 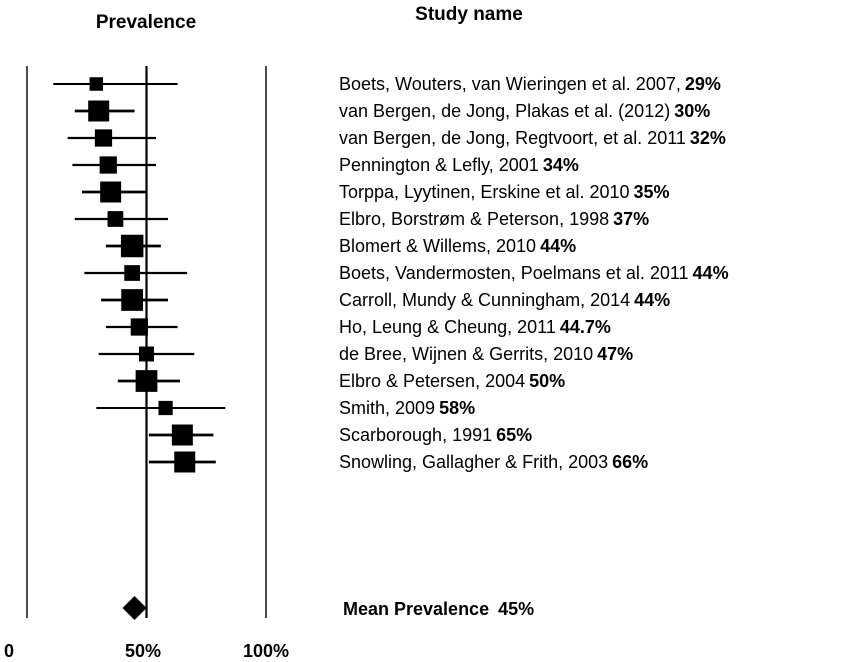 What do you see at coordinates (387, 408) in the screenshot?
I see `study-name: Smith, 2009` at bounding box center [387, 408].